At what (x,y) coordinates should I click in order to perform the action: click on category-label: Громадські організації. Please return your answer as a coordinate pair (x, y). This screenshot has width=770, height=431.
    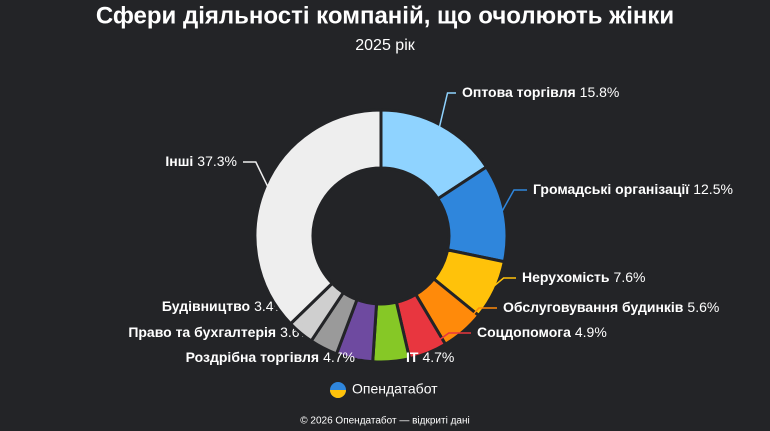
    Looking at the image, I should click on (611, 189).